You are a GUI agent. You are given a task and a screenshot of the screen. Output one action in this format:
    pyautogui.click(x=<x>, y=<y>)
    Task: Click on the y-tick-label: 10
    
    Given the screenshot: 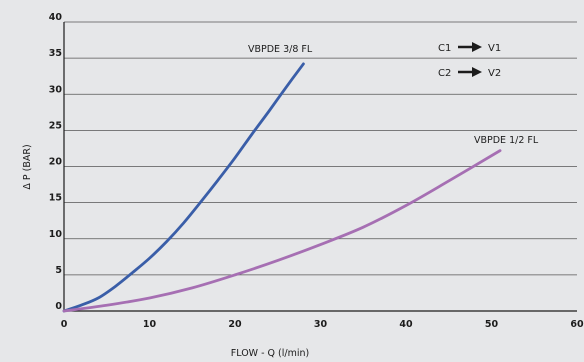 What is the action you would take?
    pyautogui.click(x=56, y=234)
    